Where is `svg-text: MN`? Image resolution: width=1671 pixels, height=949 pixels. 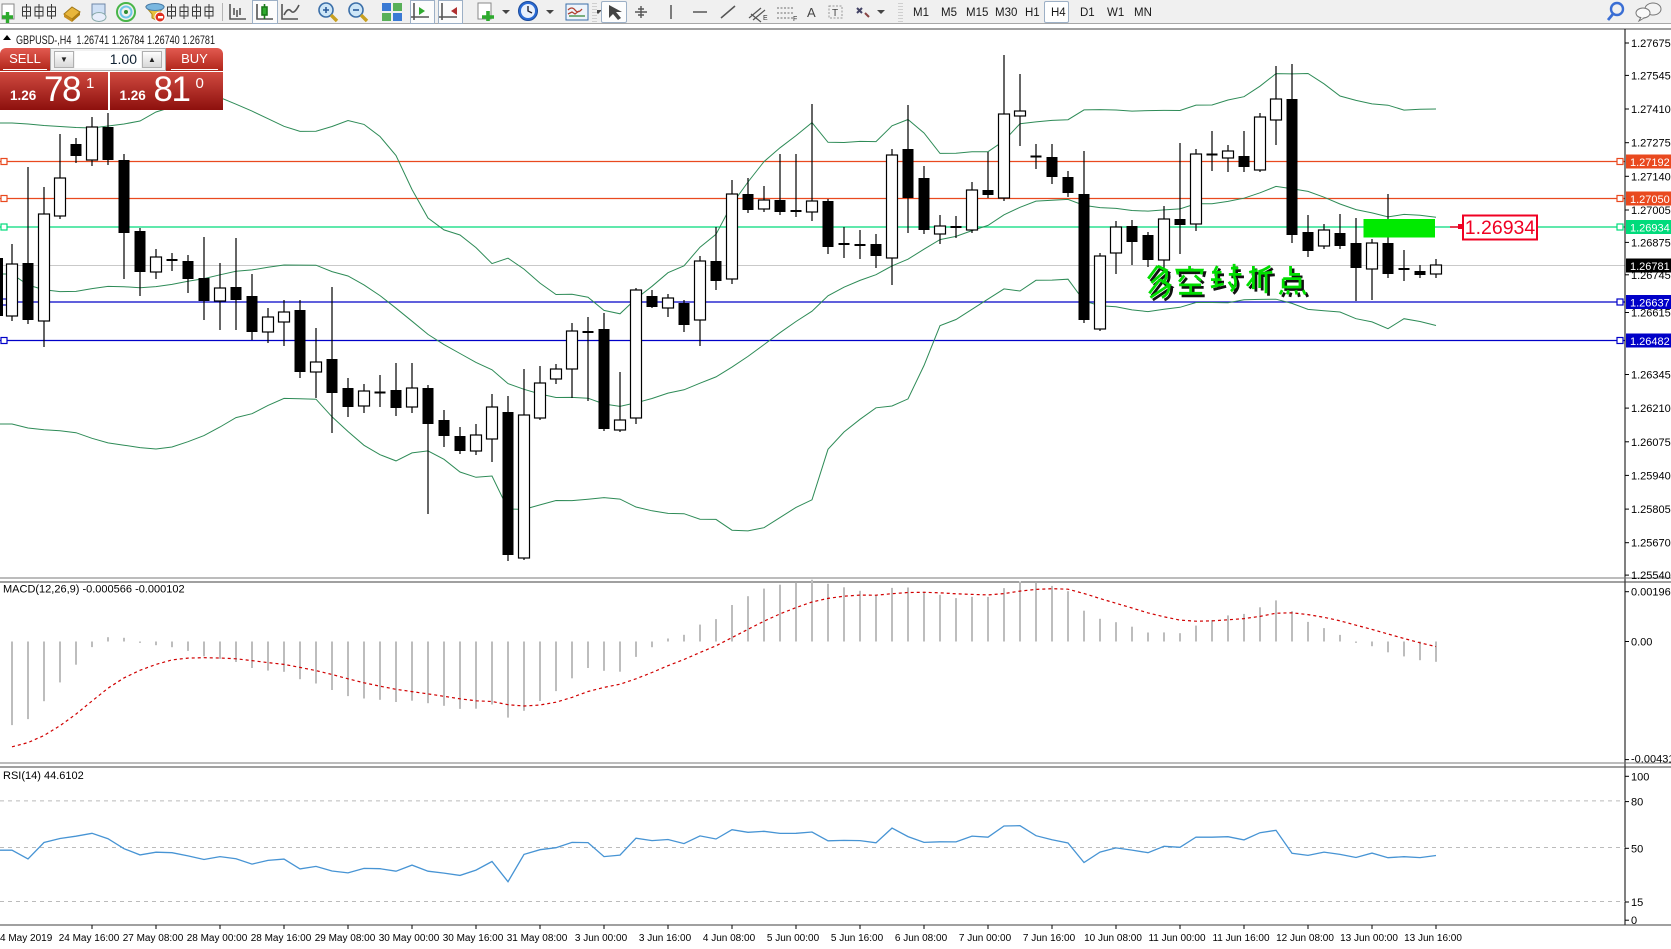 svg-text: MN is located at coordinates (1143, 13).